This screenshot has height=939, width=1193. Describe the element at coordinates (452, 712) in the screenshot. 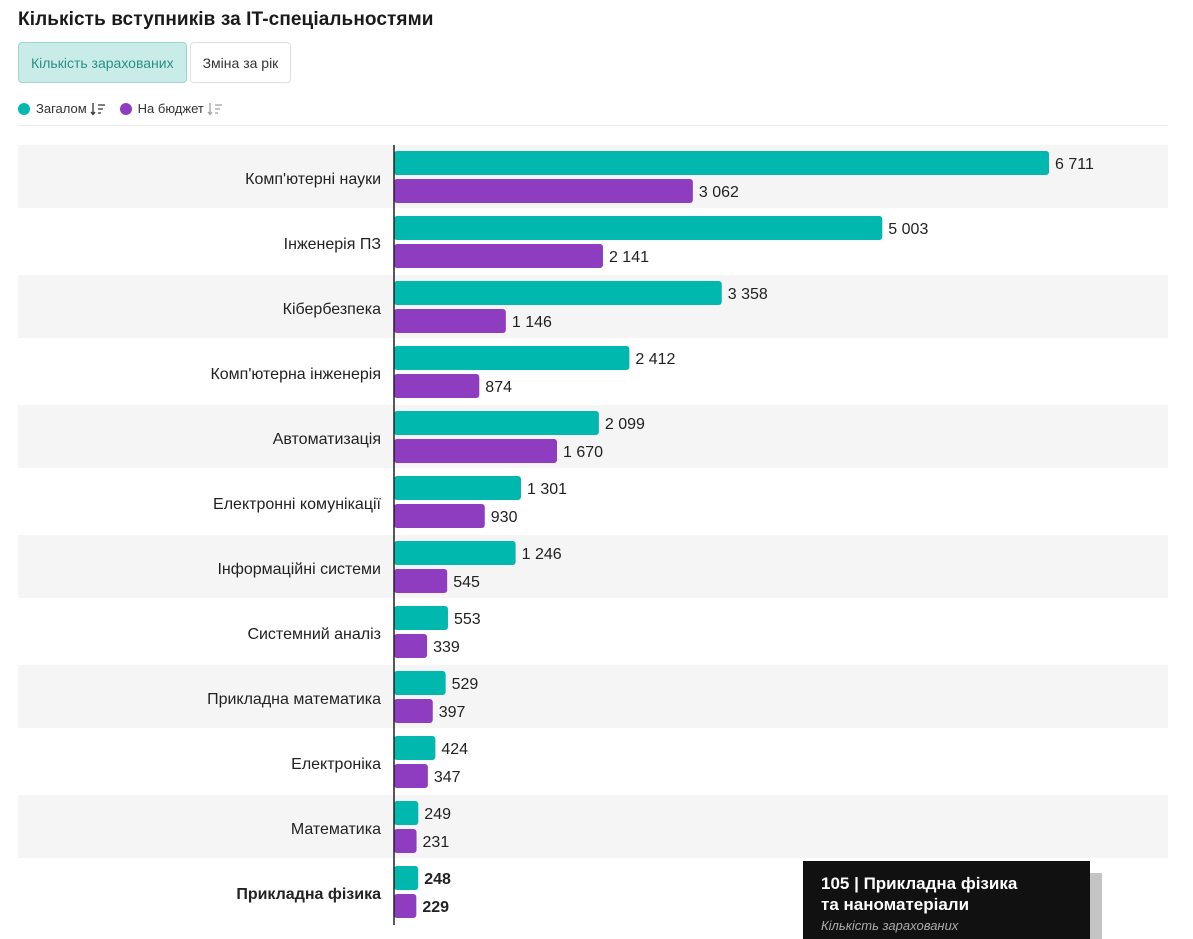

I see `data-label: 397` at that location.